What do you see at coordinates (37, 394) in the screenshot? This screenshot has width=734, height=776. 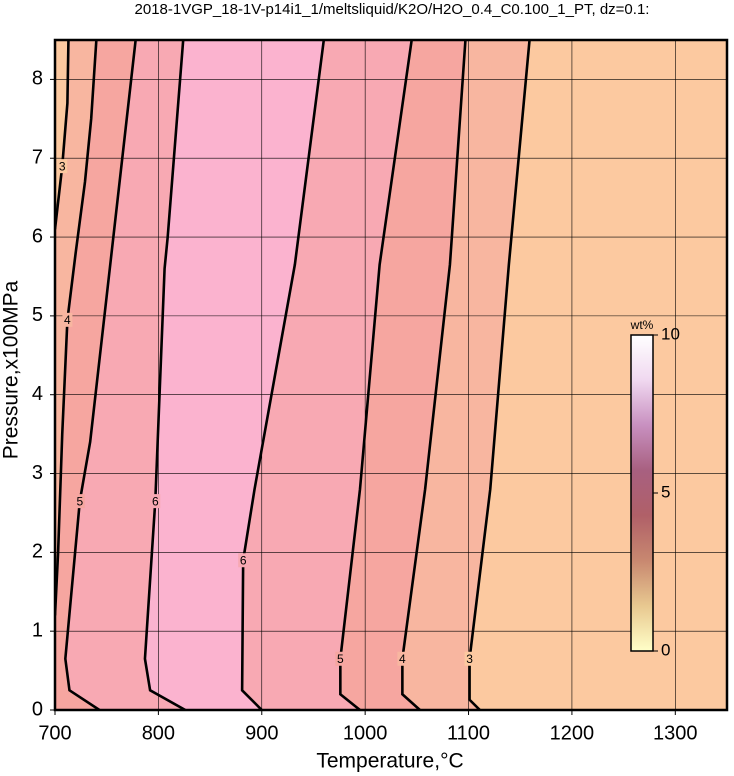 I see `y-tick-label: 4` at bounding box center [37, 394].